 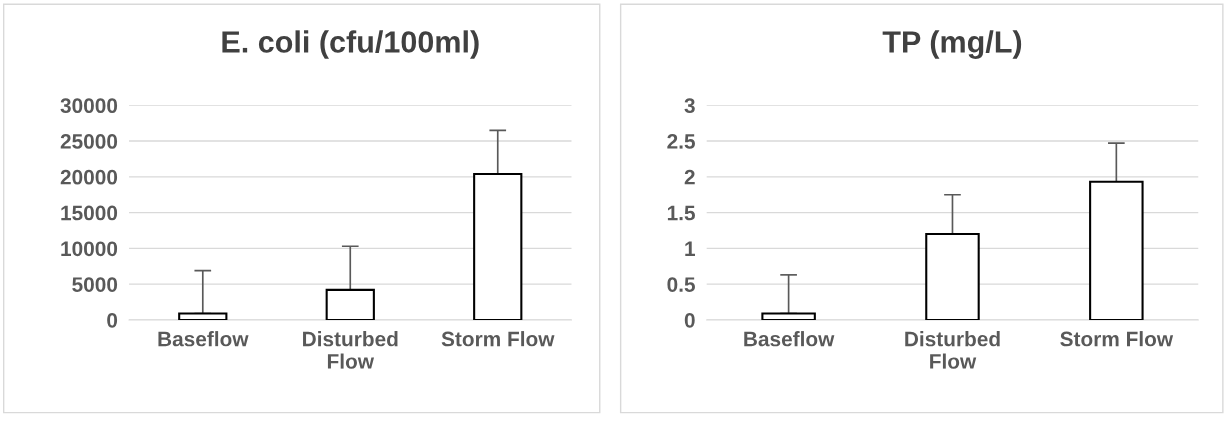 I want to click on y-tick-label: 1.5, so click(x=681, y=213).